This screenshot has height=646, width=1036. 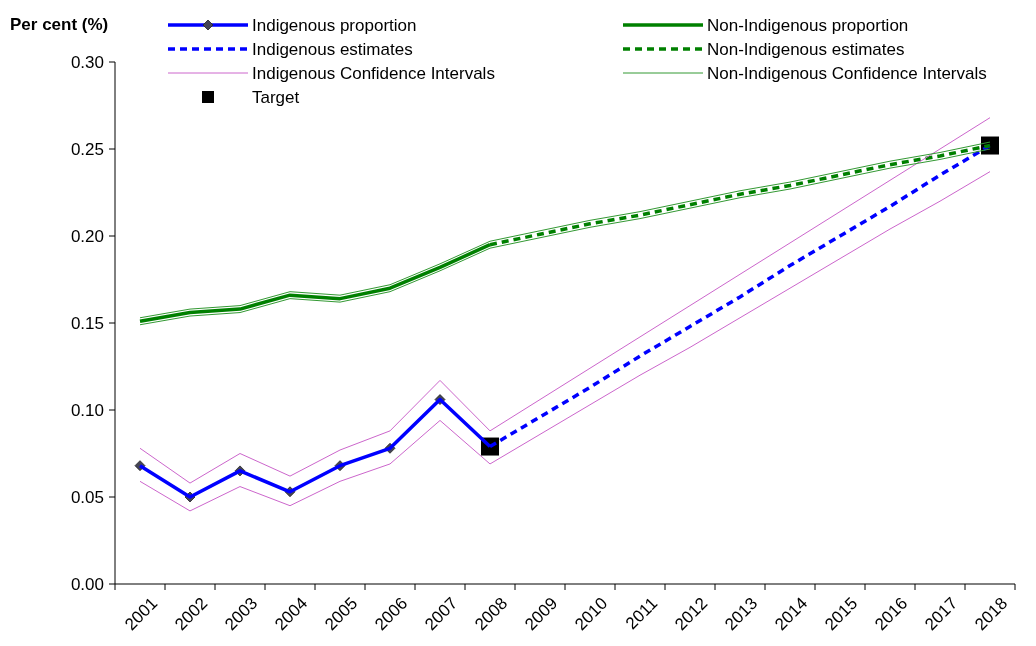 I want to click on y-tick-label: 0.15, so click(x=87, y=323).